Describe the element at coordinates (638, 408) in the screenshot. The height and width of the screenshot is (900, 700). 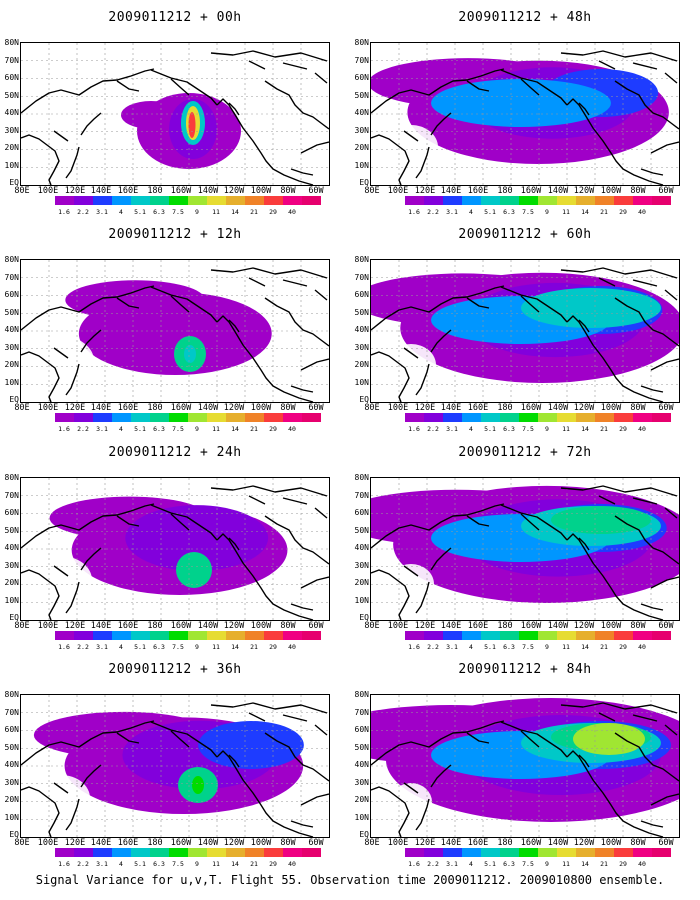
I see `longitude-label: 80W` at that location.